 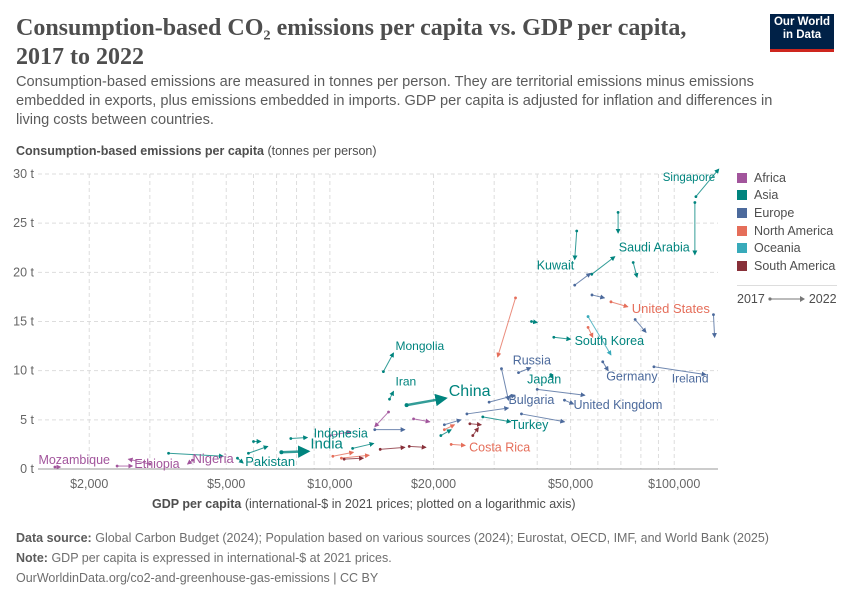 I want to click on y-axis-label-unit: (tonnes per person), so click(x=320, y=151).